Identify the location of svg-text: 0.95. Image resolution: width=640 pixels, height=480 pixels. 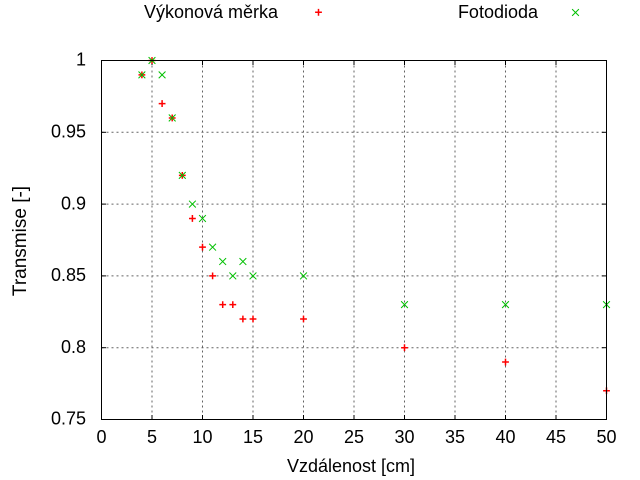
(68, 132).